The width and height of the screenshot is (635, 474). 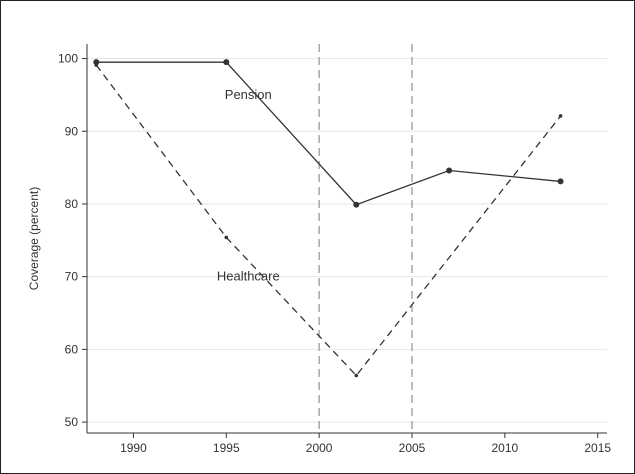 I want to click on reference-lines, so click(x=365, y=238).